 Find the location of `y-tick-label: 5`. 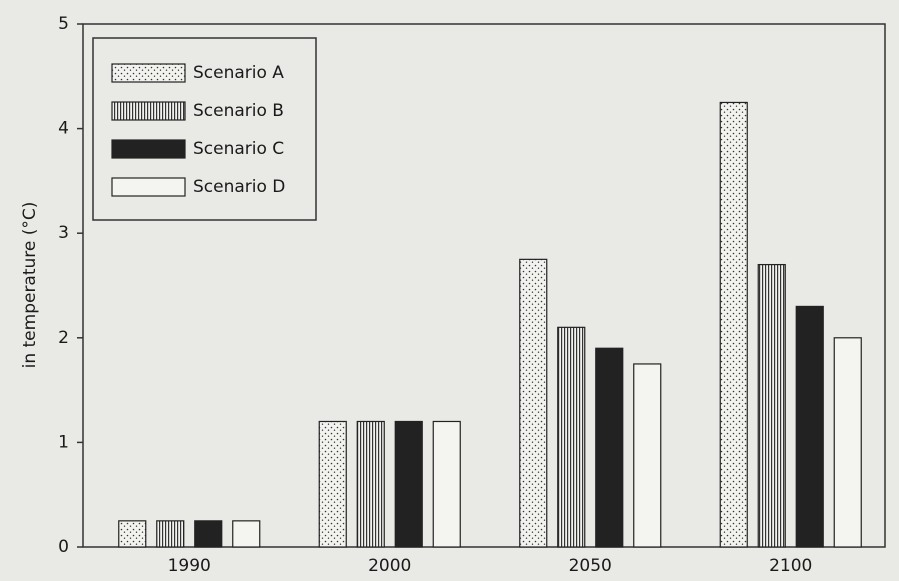

y-tick-label: 5 is located at coordinates (63, 24).